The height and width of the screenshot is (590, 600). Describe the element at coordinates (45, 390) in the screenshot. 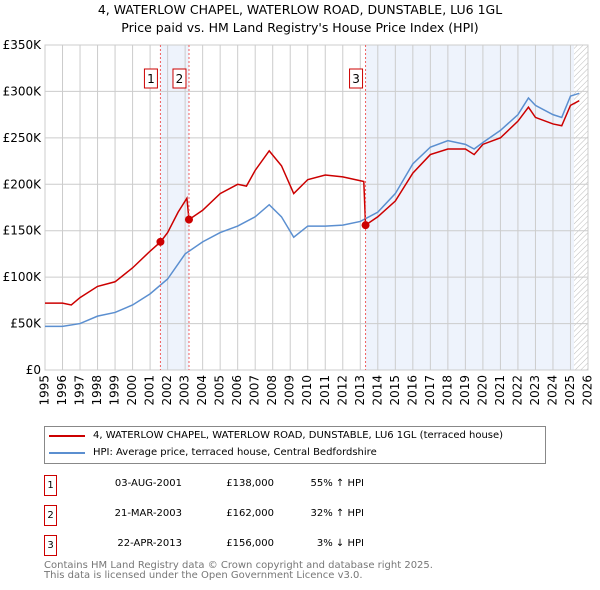

I see `x-tick-label: 1995` at that location.